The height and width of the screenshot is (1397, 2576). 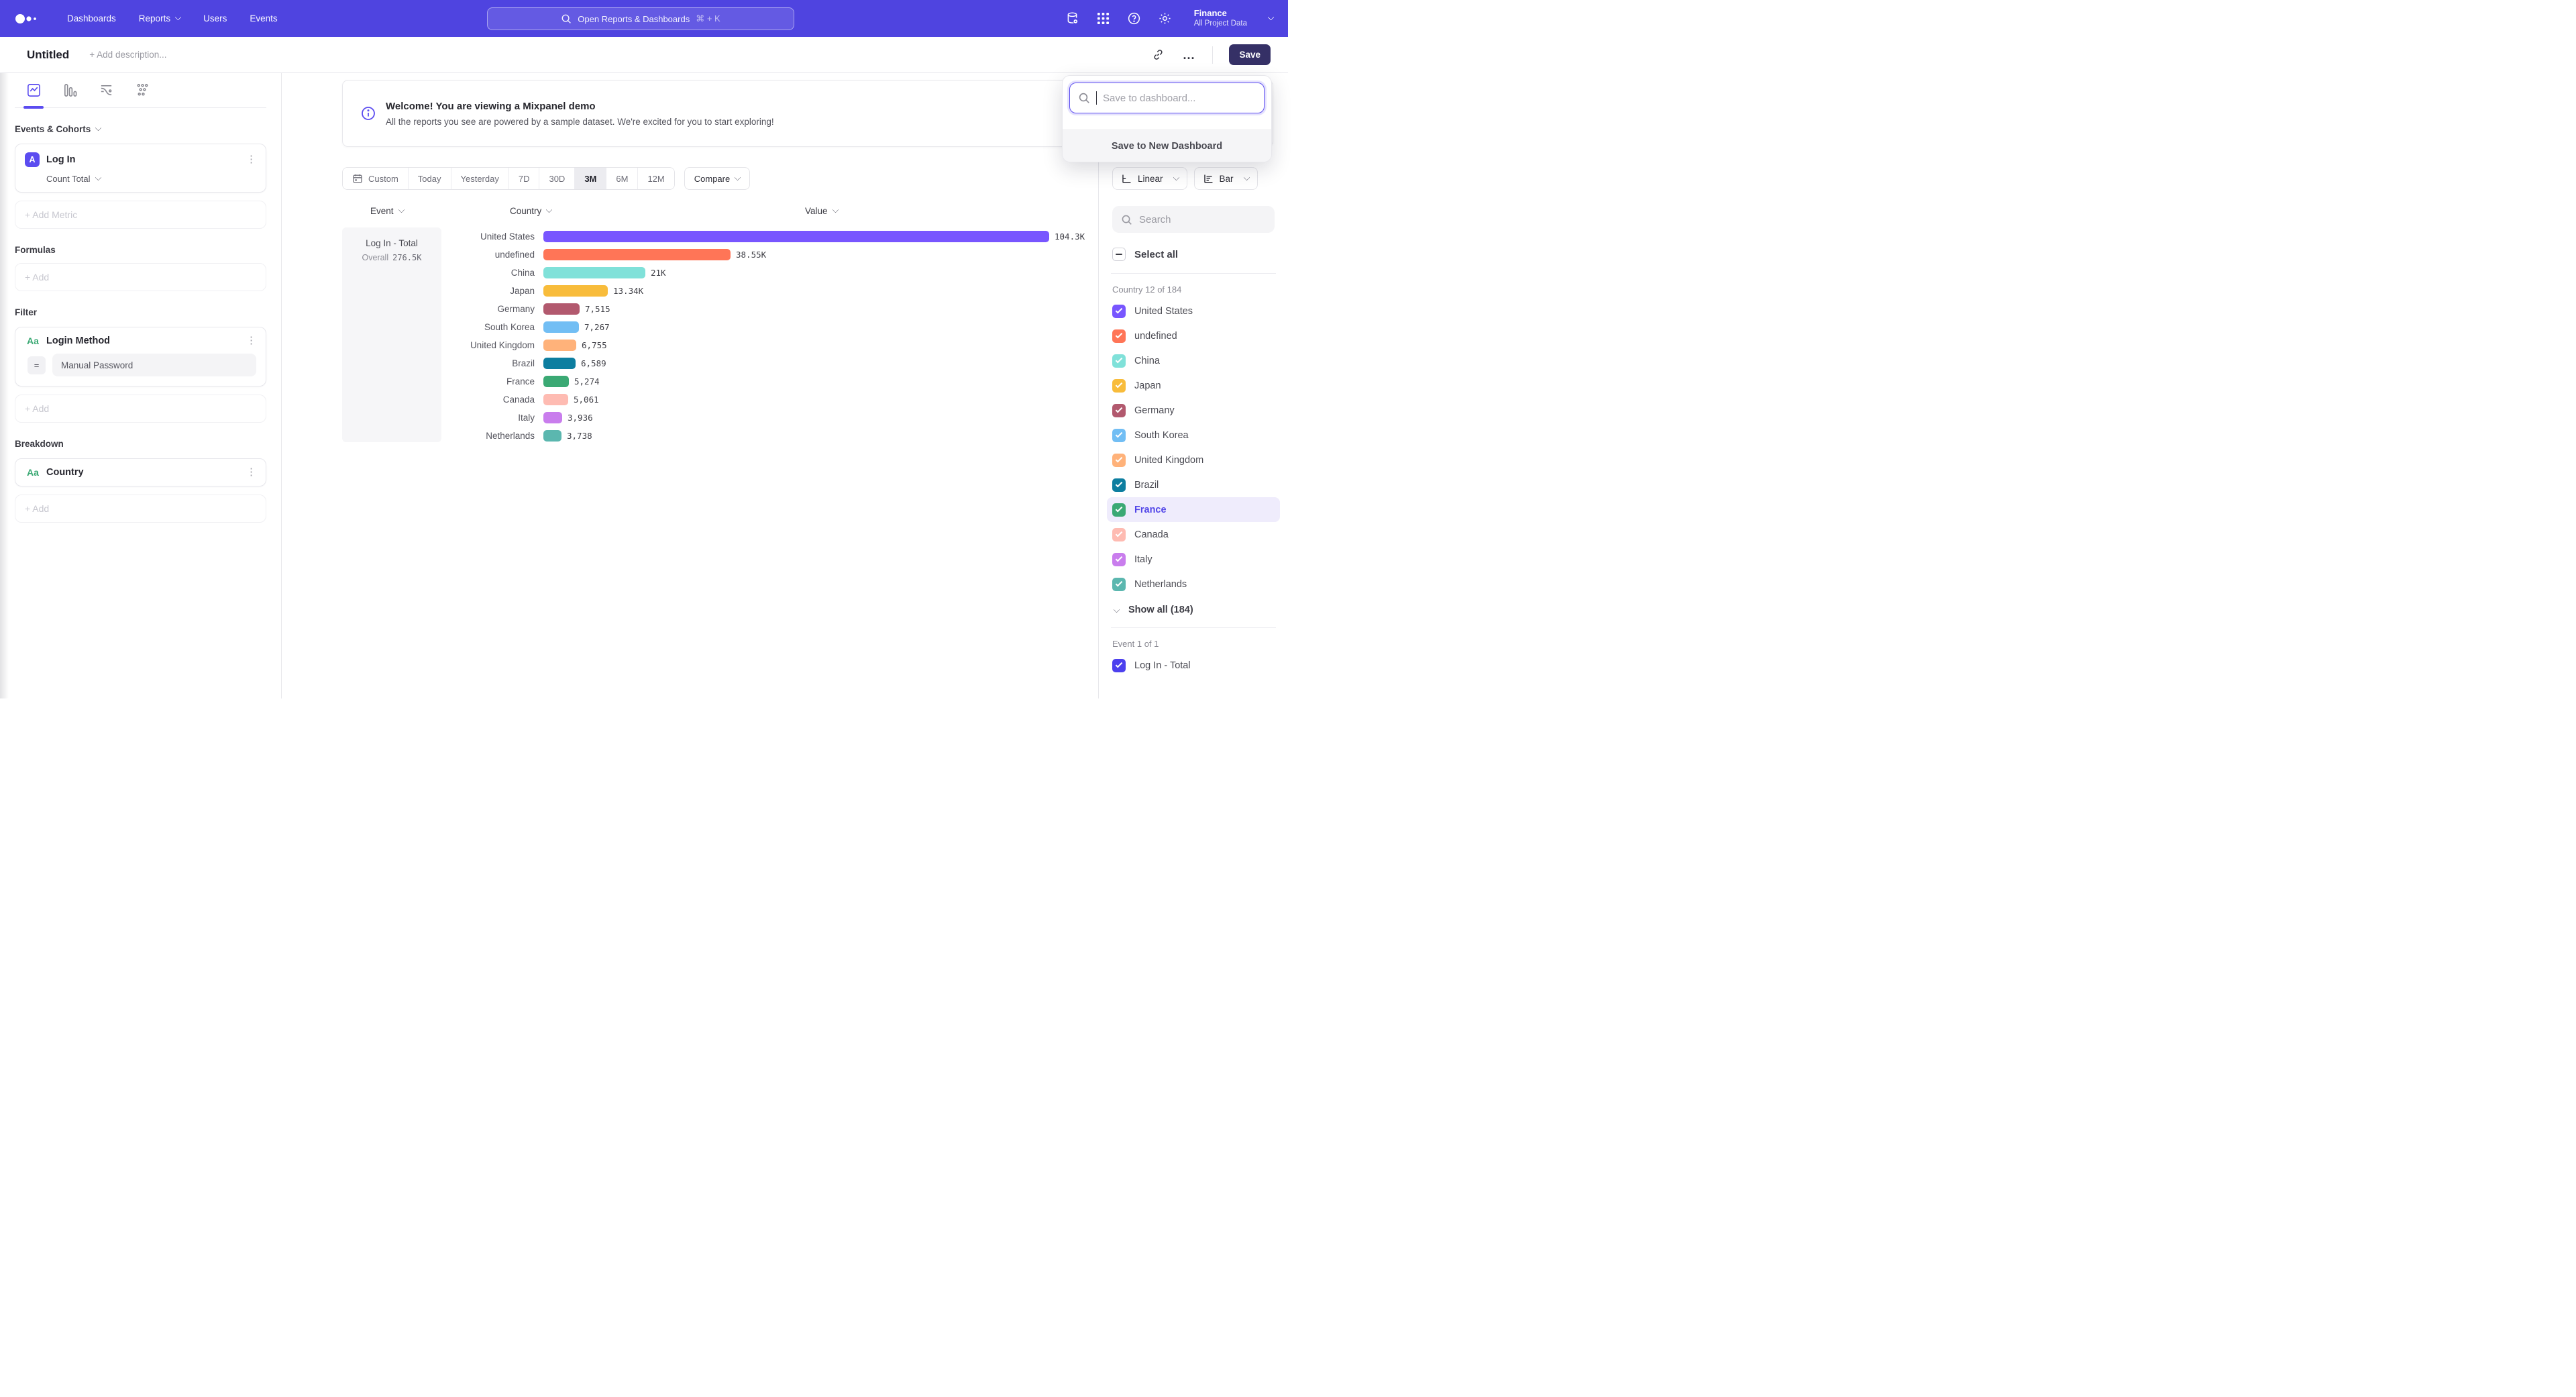 I want to click on report-title: Untitled, so click(x=48, y=55).